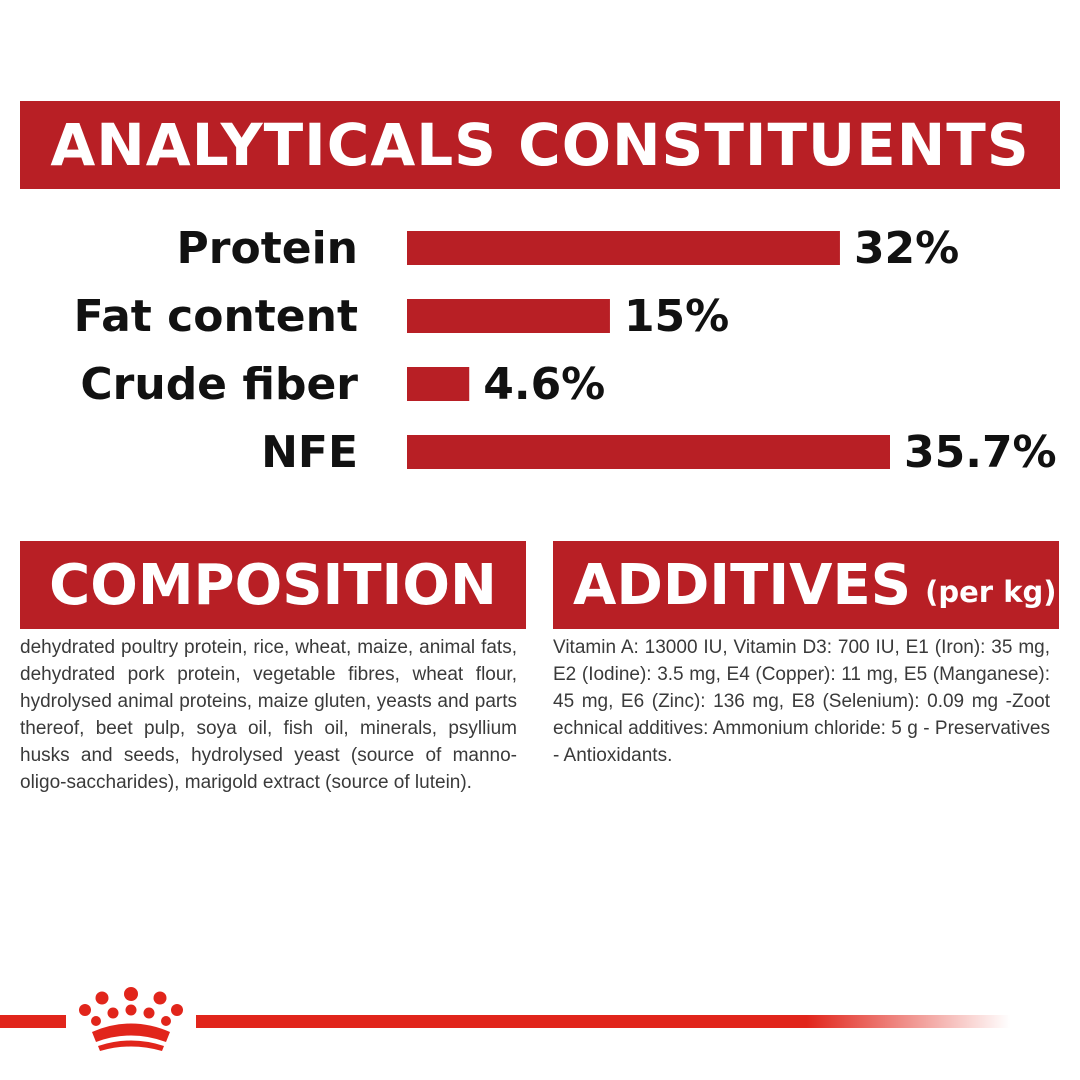 Image resolution: width=1080 pixels, height=1080 pixels. I want to click on analytical-constituents-banner: ANALYTICALS CONSTITUENTS, so click(540, 145).